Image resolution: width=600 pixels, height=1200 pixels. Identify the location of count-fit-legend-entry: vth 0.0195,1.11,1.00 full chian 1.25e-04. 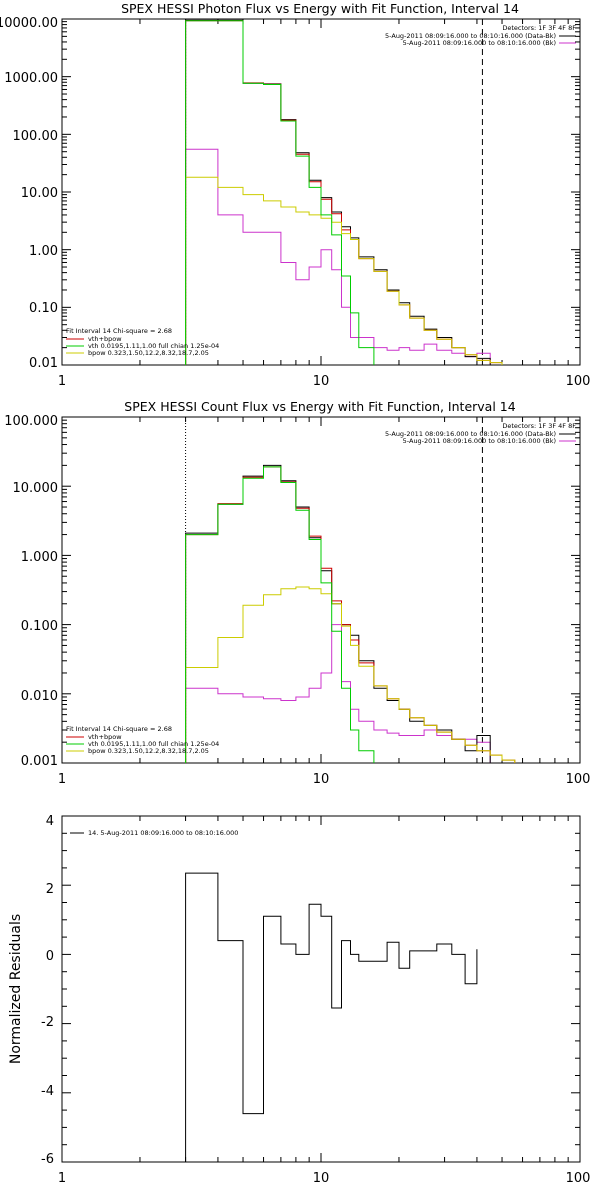
(153, 744).